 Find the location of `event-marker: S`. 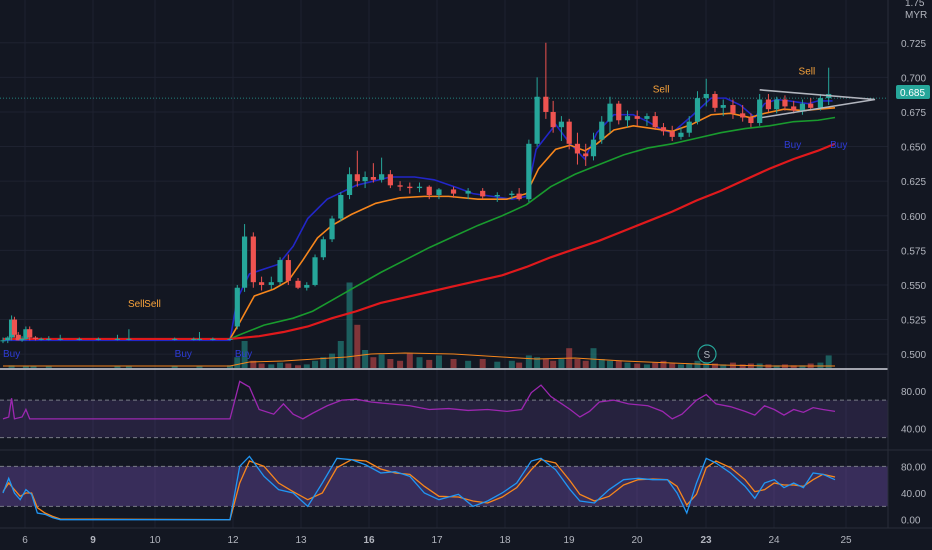

event-marker: S is located at coordinates (707, 354).